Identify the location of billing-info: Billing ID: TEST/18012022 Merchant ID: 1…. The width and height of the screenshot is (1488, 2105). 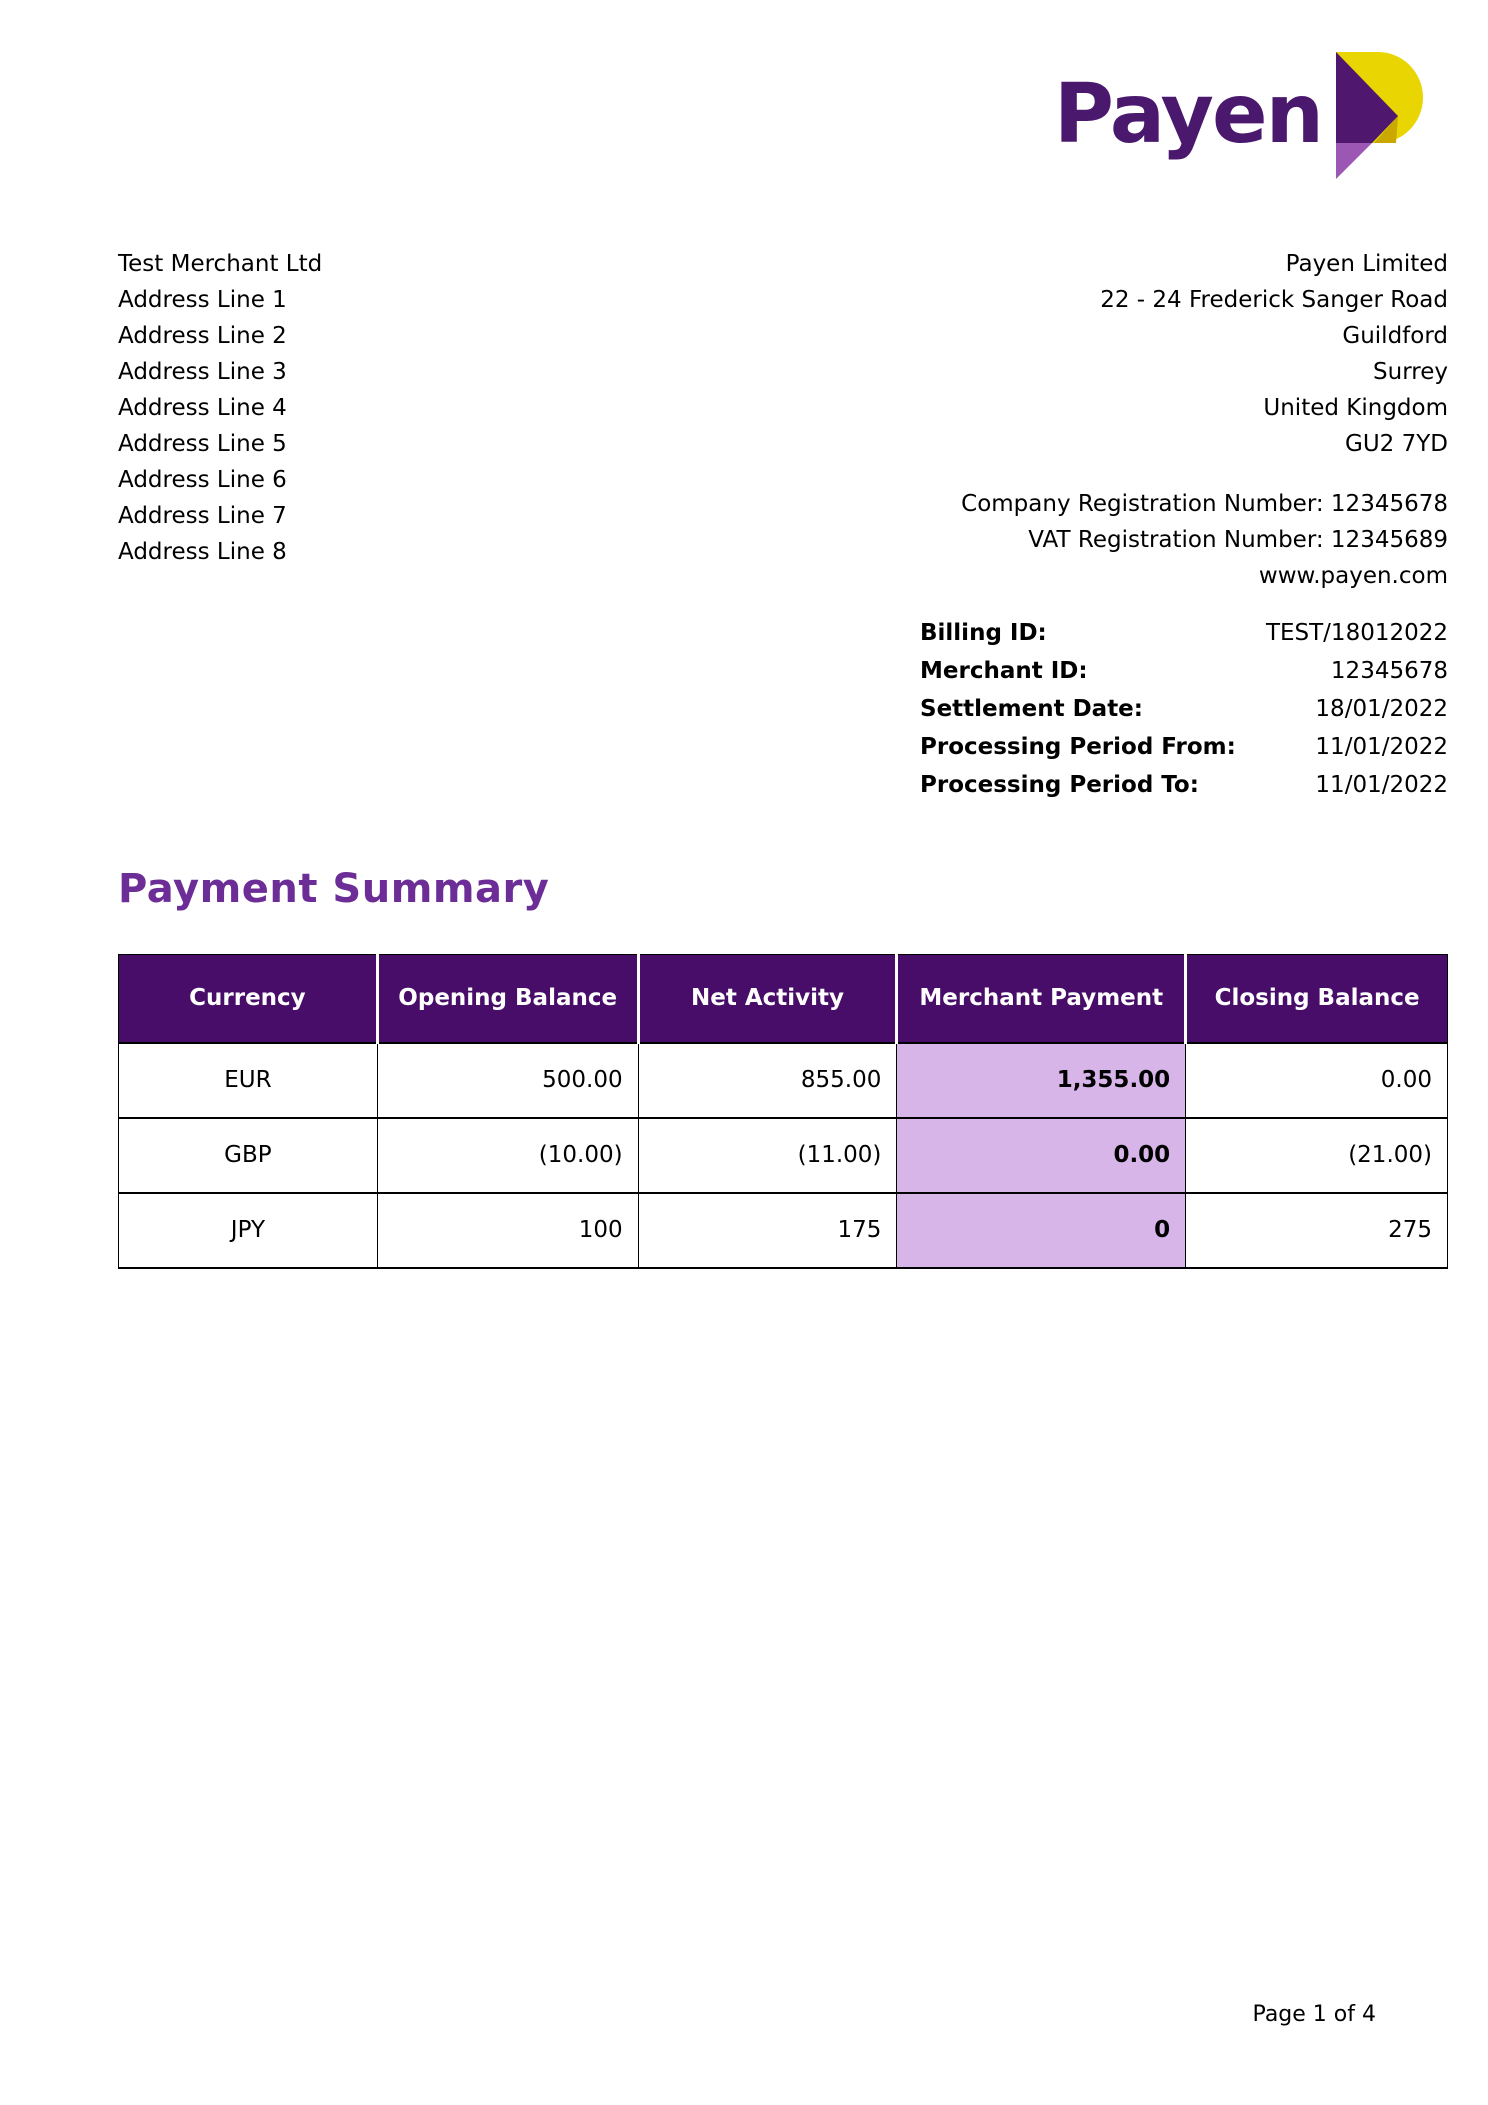
(1184, 709).